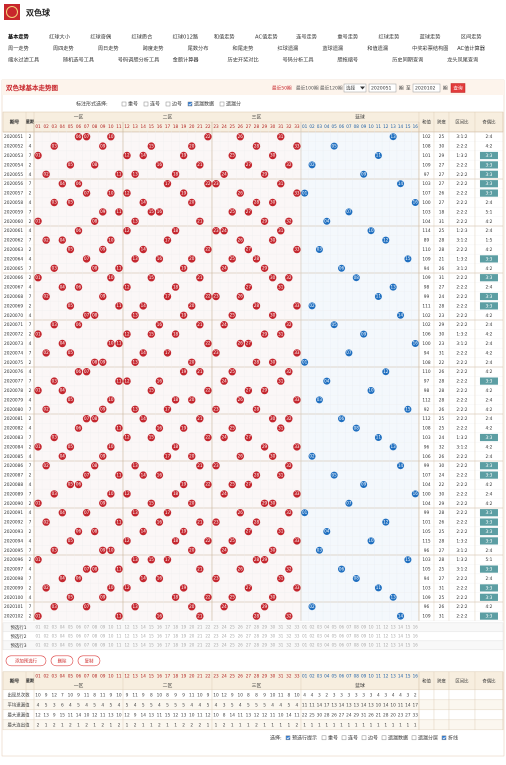 This screenshot has height=765, width=506. Describe the element at coordinates (353, 737) in the screenshot. I see `footer-option: 连号` at that location.